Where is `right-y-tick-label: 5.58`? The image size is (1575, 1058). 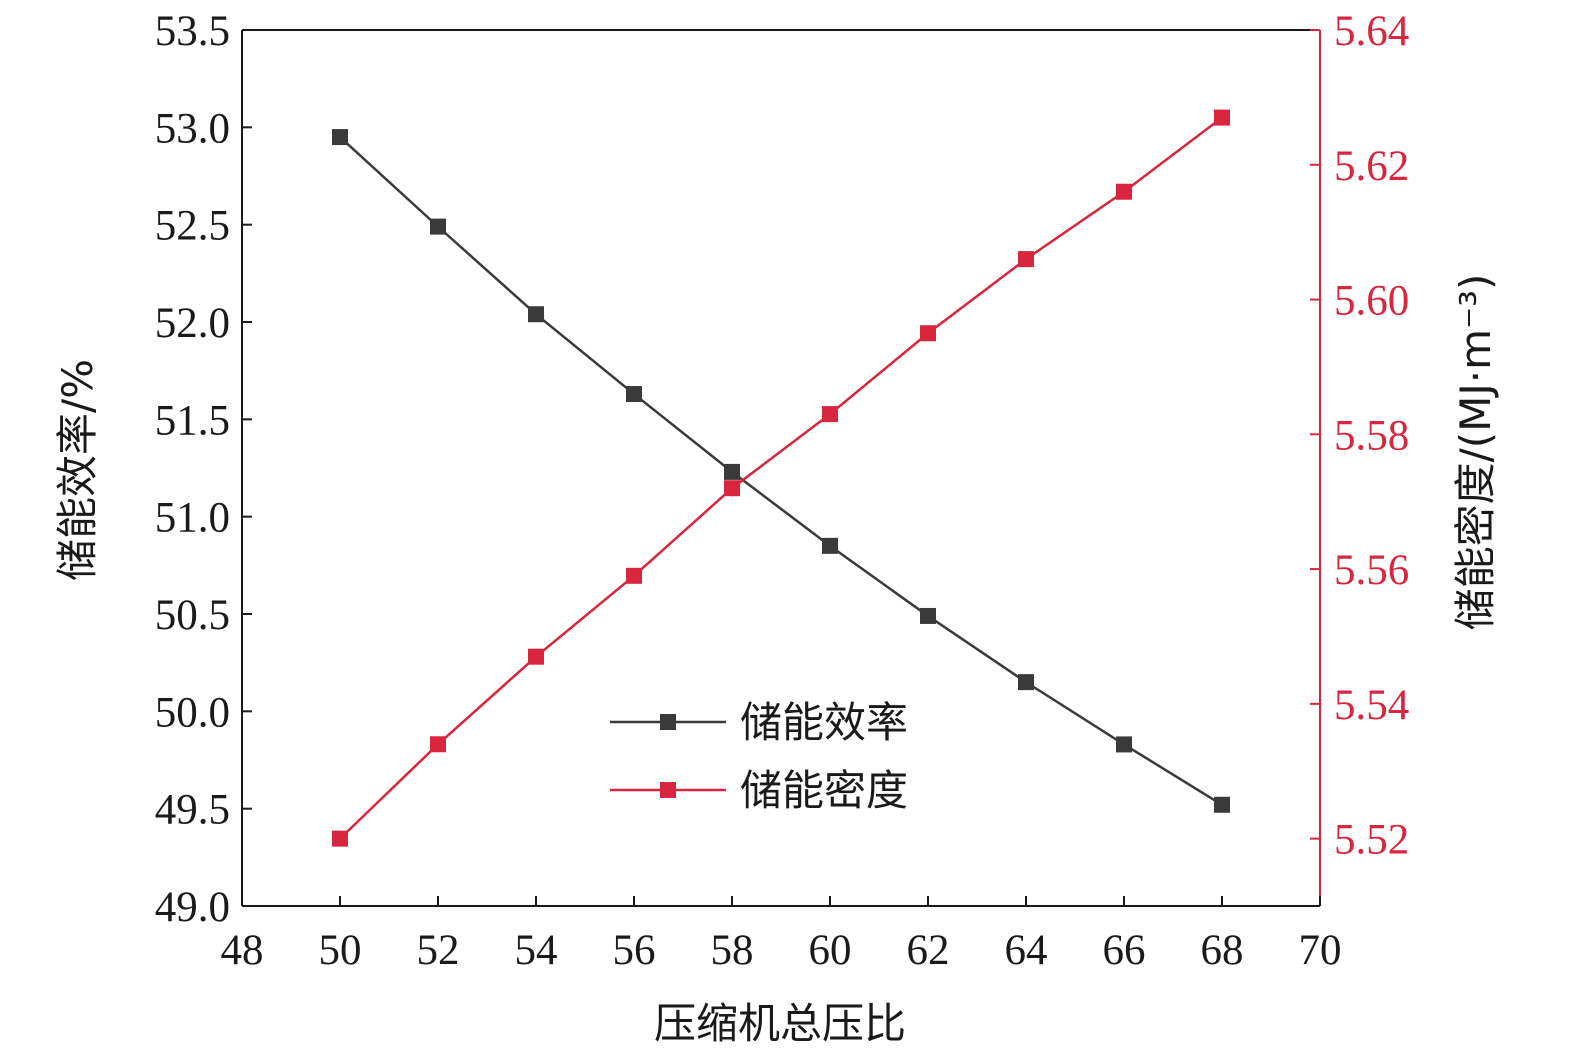
right-y-tick-label: 5.58 is located at coordinates (1371, 435).